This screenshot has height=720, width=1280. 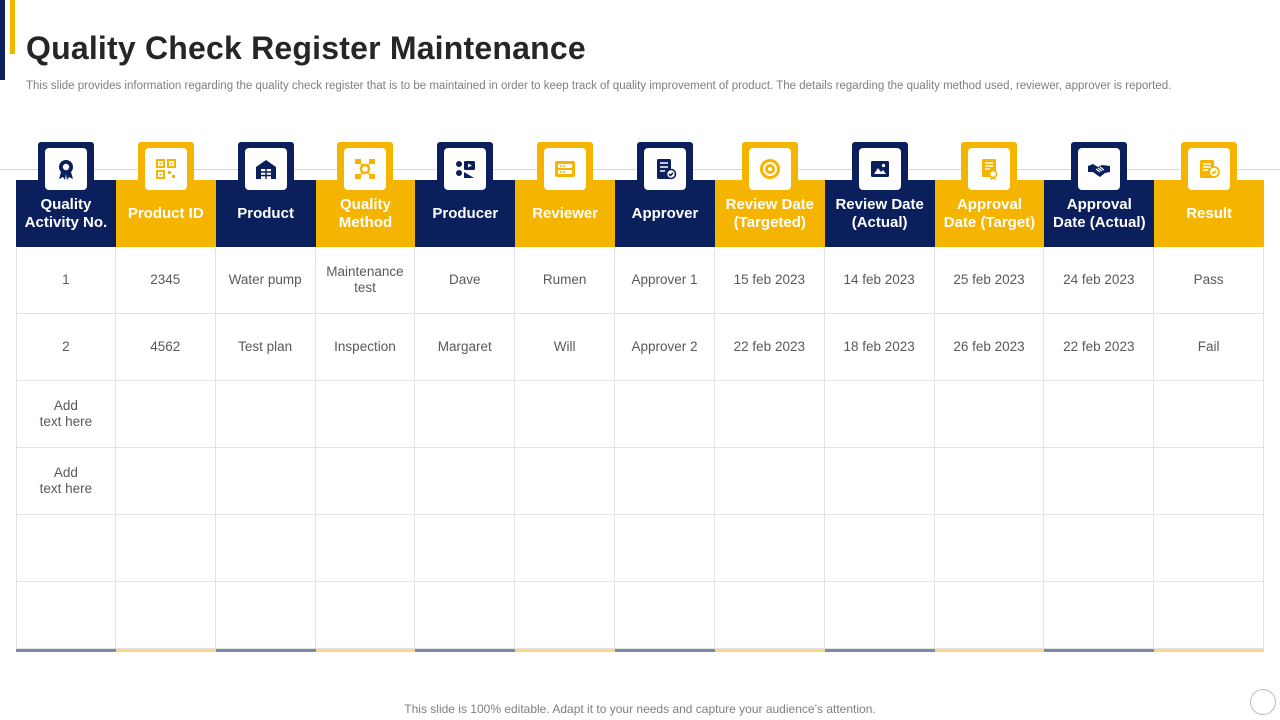 What do you see at coordinates (989, 280) in the screenshot?
I see `table-cell: 25 feb 2023` at bounding box center [989, 280].